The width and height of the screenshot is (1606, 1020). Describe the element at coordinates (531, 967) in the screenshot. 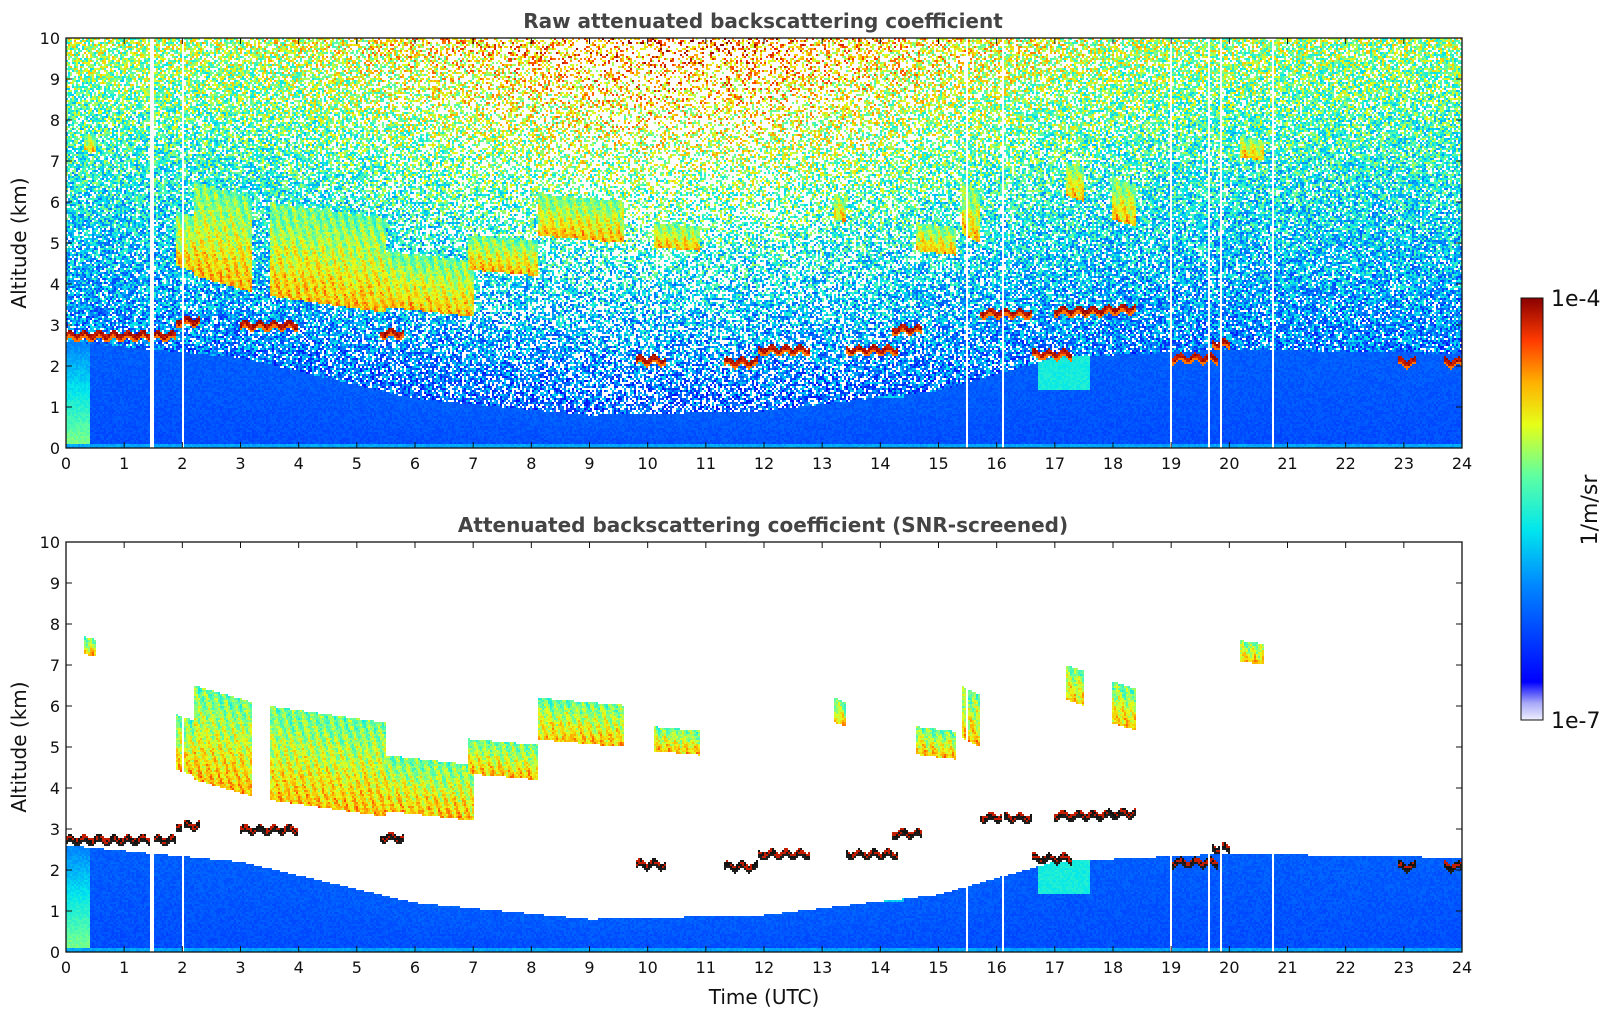

I see `panel-screened-xtick-label: 8` at that location.